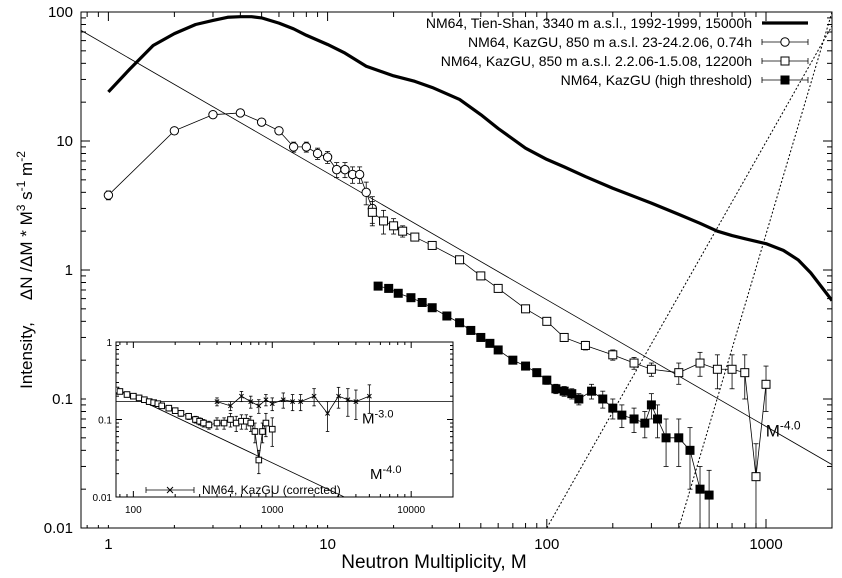 Image resolution: width=842 pixels, height=578 pixels. What do you see at coordinates (546, 544) in the screenshot?
I see `x-tick-label: 100` at bounding box center [546, 544].